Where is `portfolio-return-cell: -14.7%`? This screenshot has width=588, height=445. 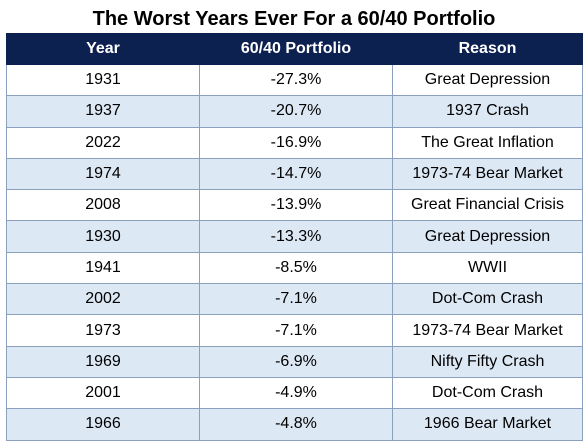 portfolio-return-cell: -14.7% is located at coordinates (296, 174).